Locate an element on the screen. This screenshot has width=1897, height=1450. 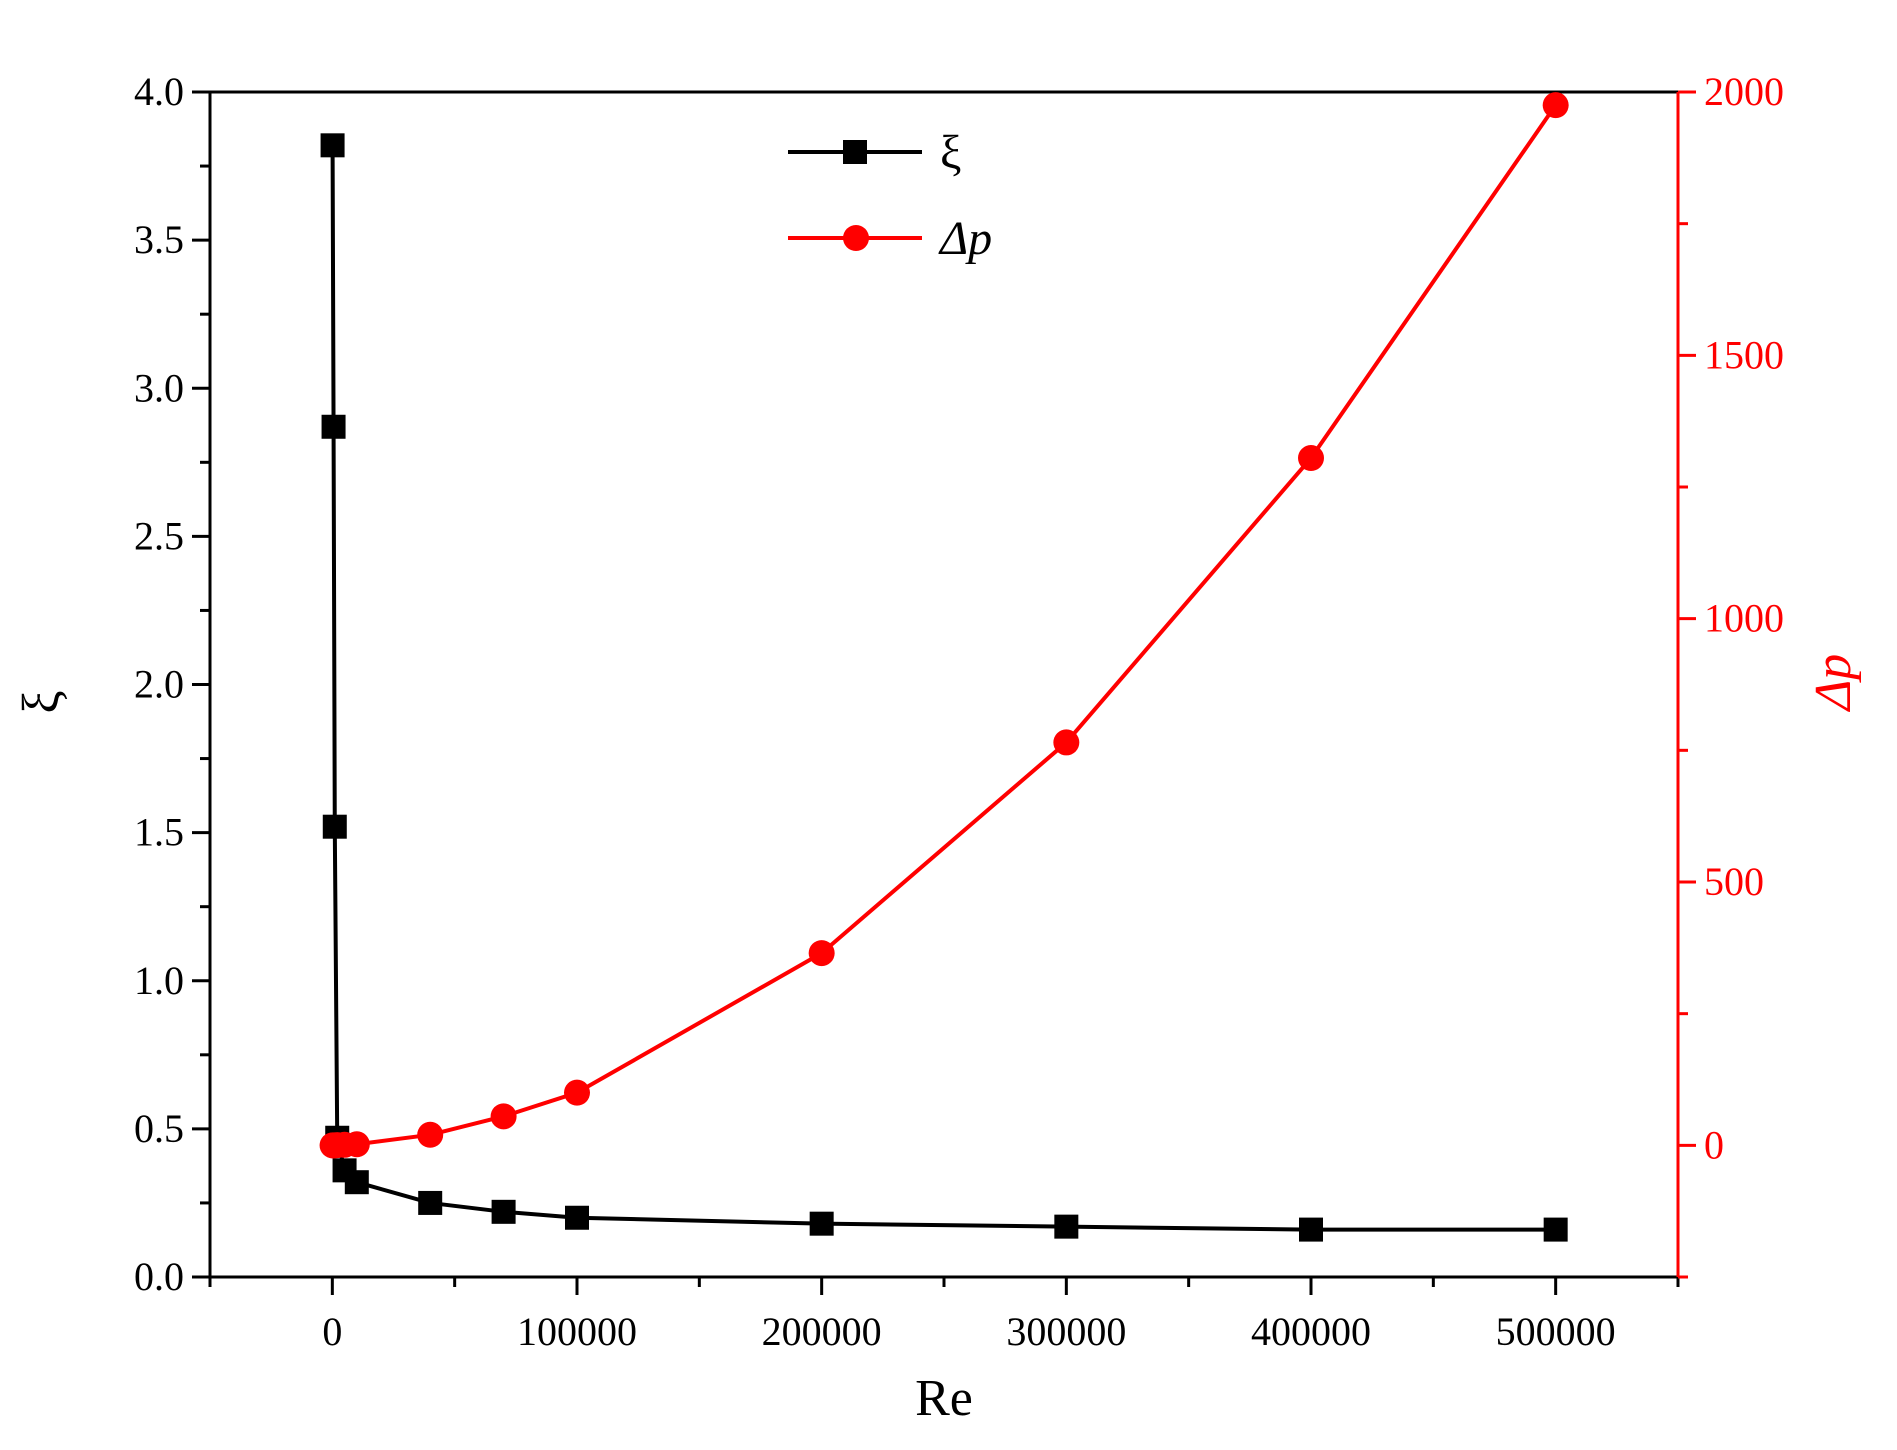
x-axis: 0 100000 200000 300000 400000 500000 is located at coordinates (944, 1315).